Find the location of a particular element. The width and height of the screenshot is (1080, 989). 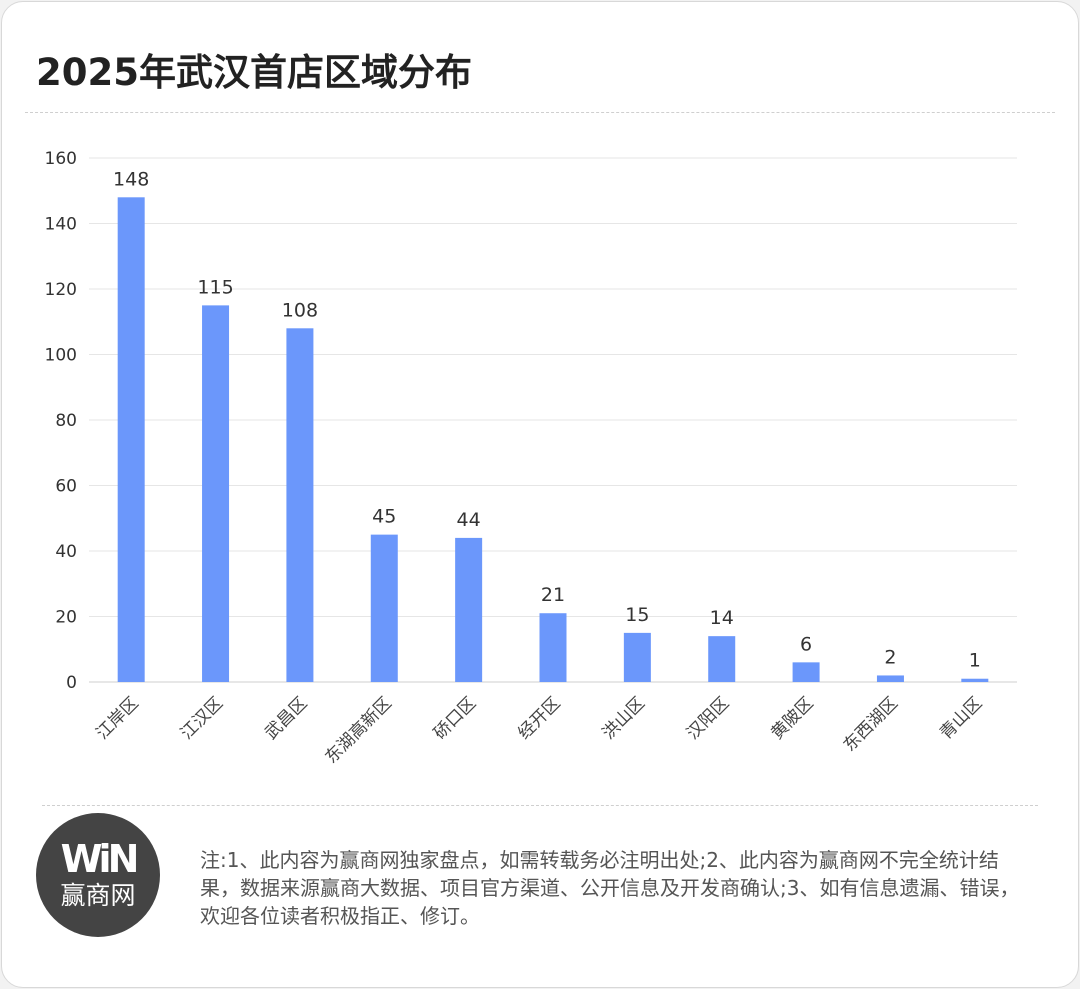

y-tick-label: 140 is located at coordinates (61, 225).